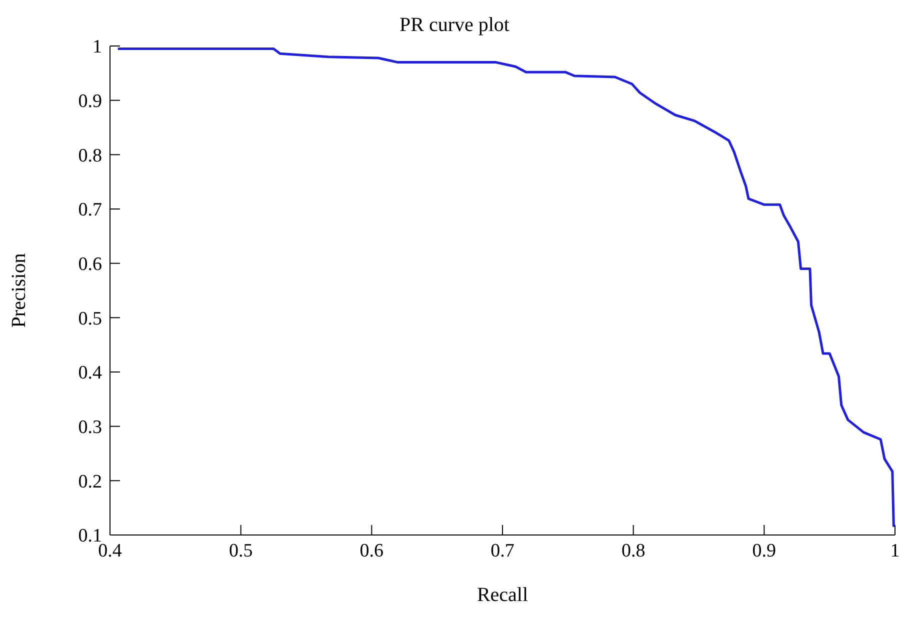 The image size is (909, 619). I want to click on x-tick-label: 0.8, so click(633, 551).